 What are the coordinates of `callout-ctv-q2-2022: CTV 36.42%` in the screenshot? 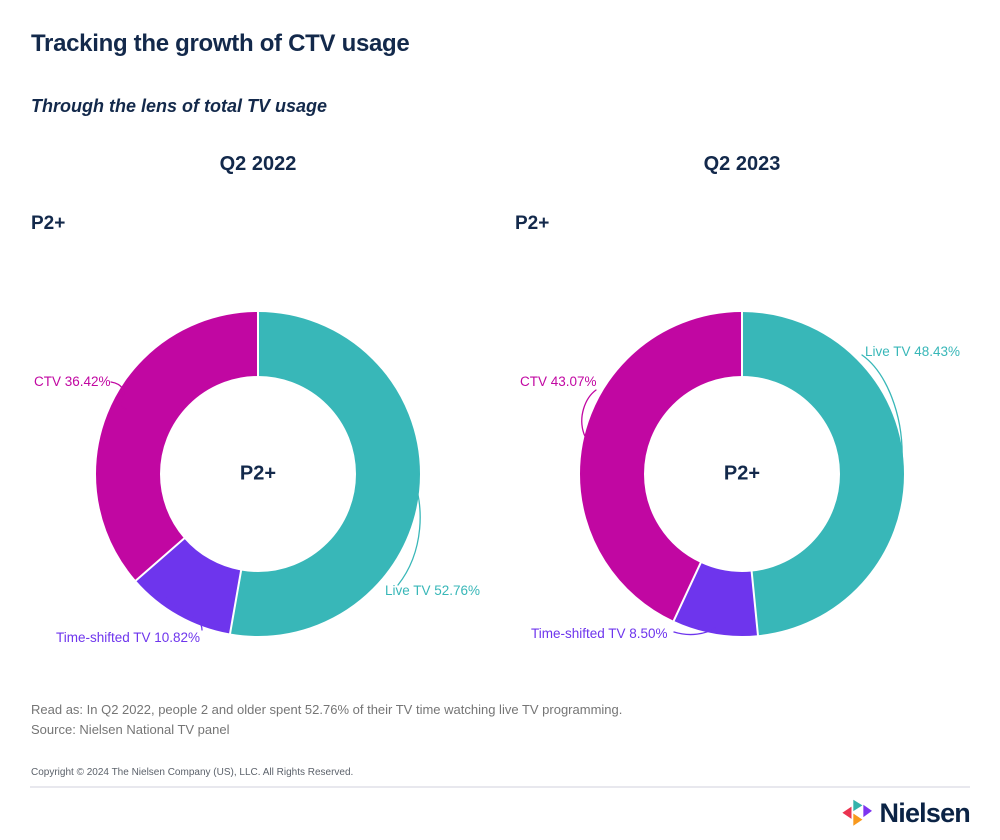 It's located at (72, 381).